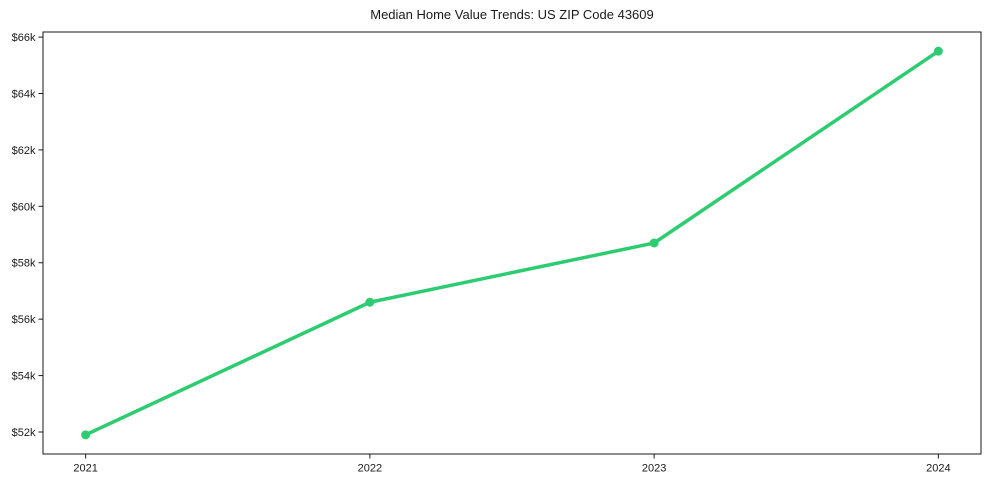 The height and width of the screenshot is (490, 990). Describe the element at coordinates (24, 264) in the screenshot. I see `y-tick-label: $58k` at that location.